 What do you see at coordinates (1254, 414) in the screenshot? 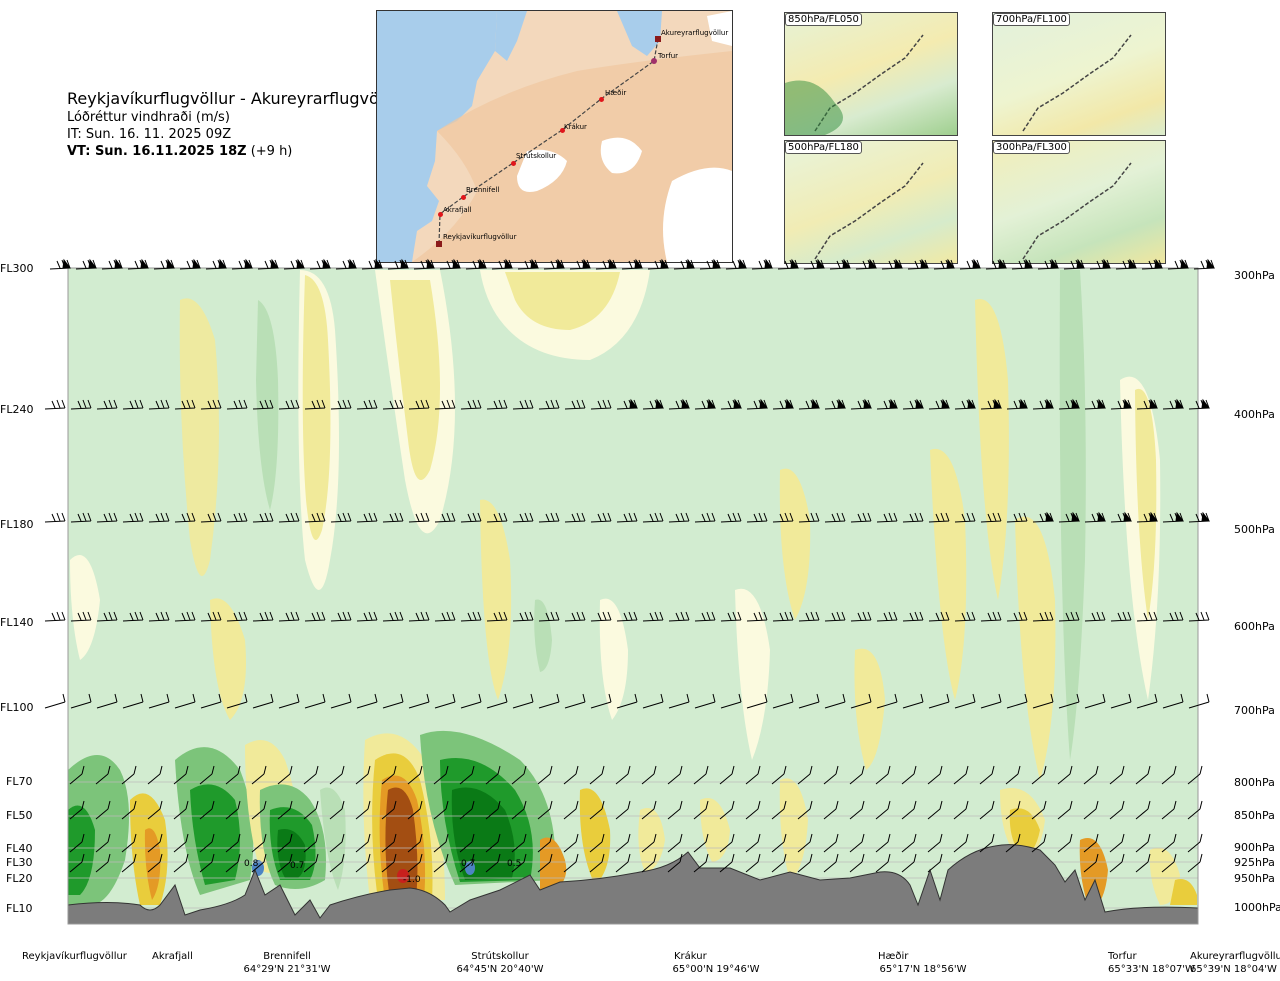
I see `pressure-label: 400hPa` at bounding box center [1254, 414].